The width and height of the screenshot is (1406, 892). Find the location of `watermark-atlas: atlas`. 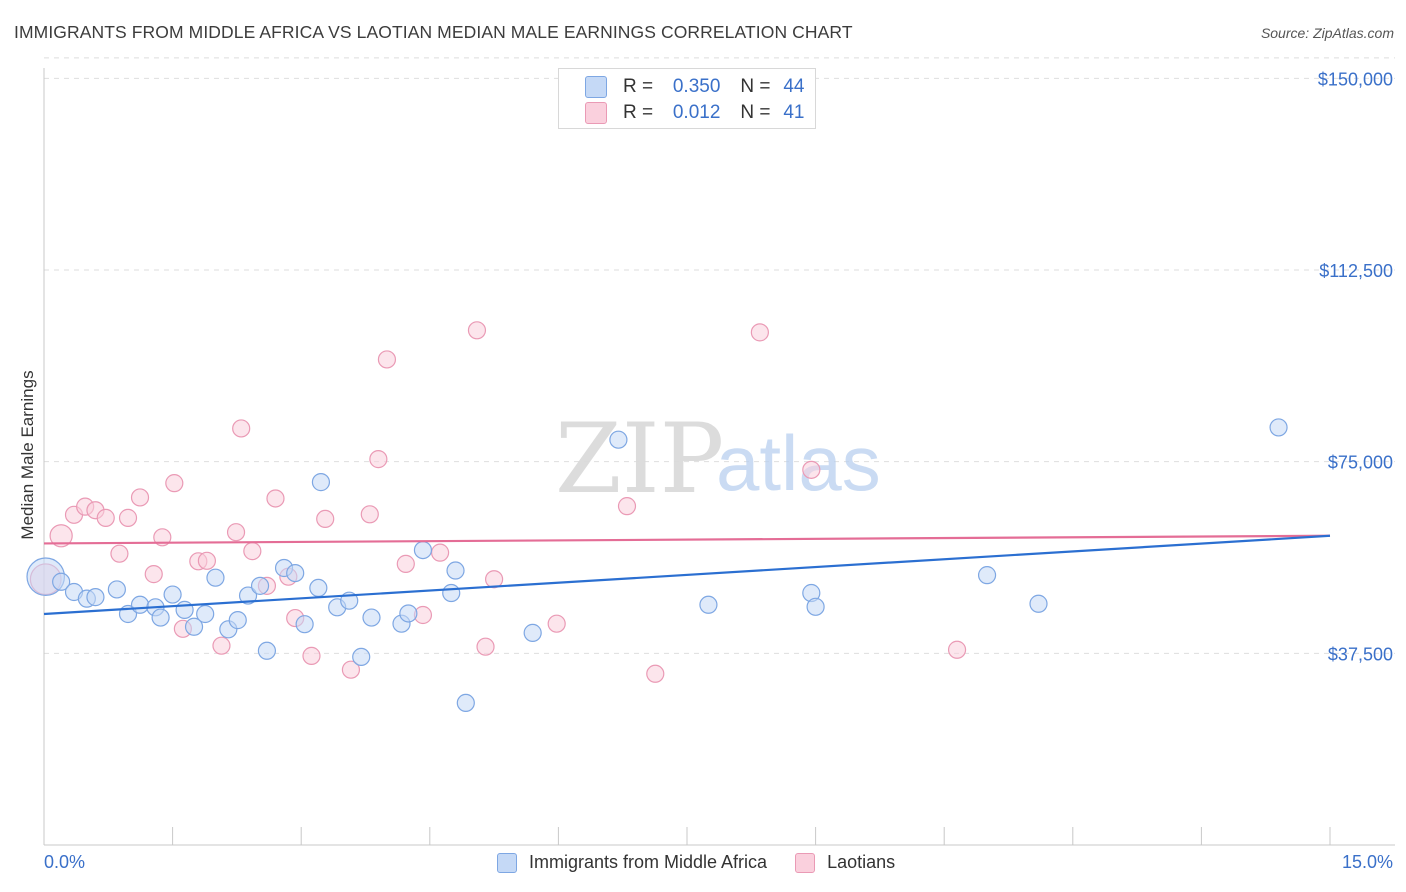

watermark-atlas: atlas is located at coordinates (798, 463).